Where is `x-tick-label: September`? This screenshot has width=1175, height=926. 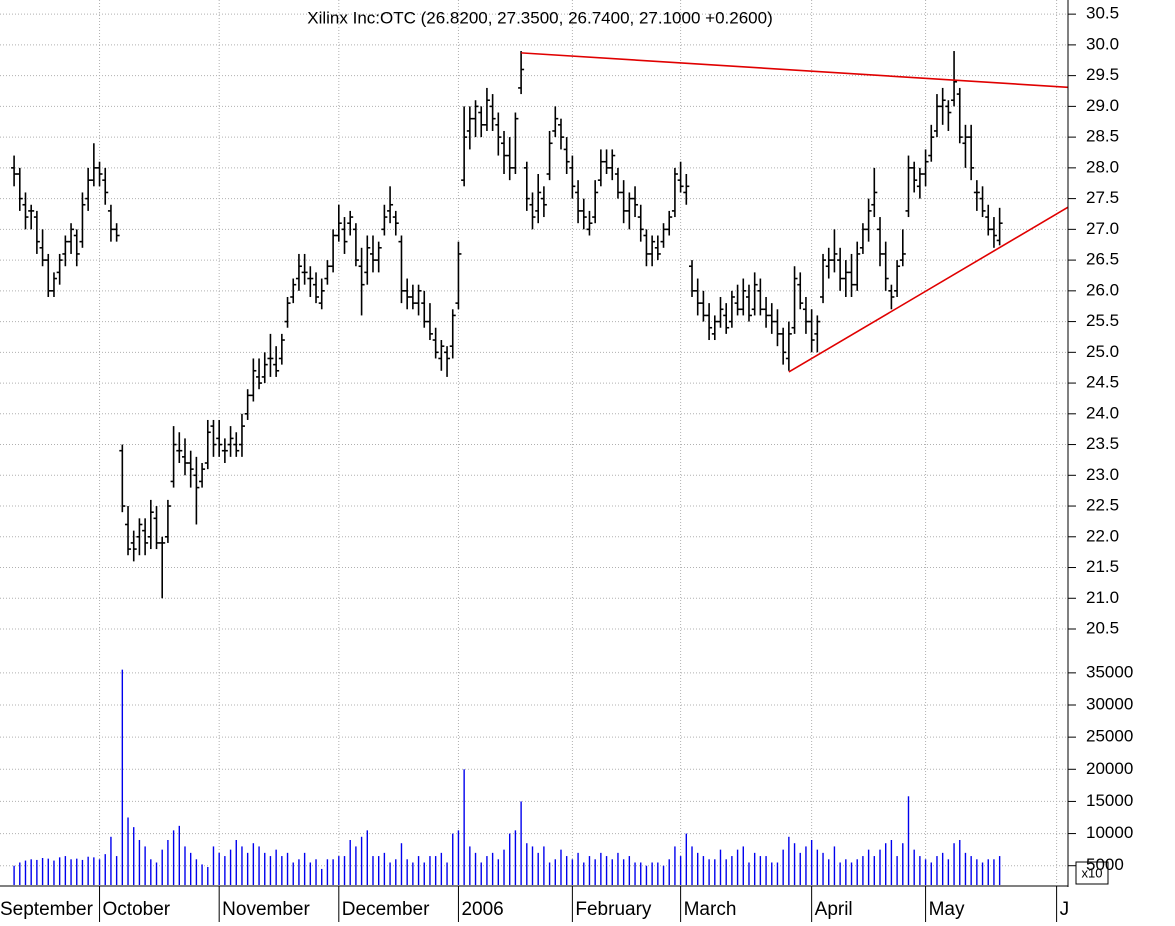 x-tick-label: September is located at coordinates (47, 909).